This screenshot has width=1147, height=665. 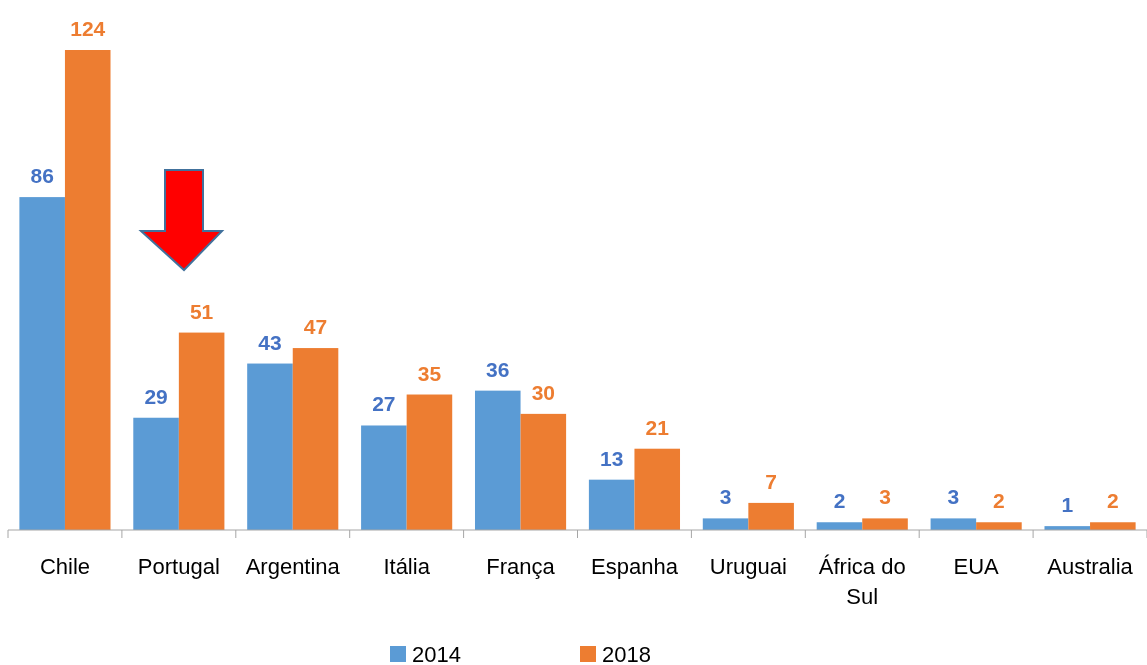 What do you see at coordinates (270, 342) in the screenshot?
I see `data-label: 43` at bounding box center [270, 342].